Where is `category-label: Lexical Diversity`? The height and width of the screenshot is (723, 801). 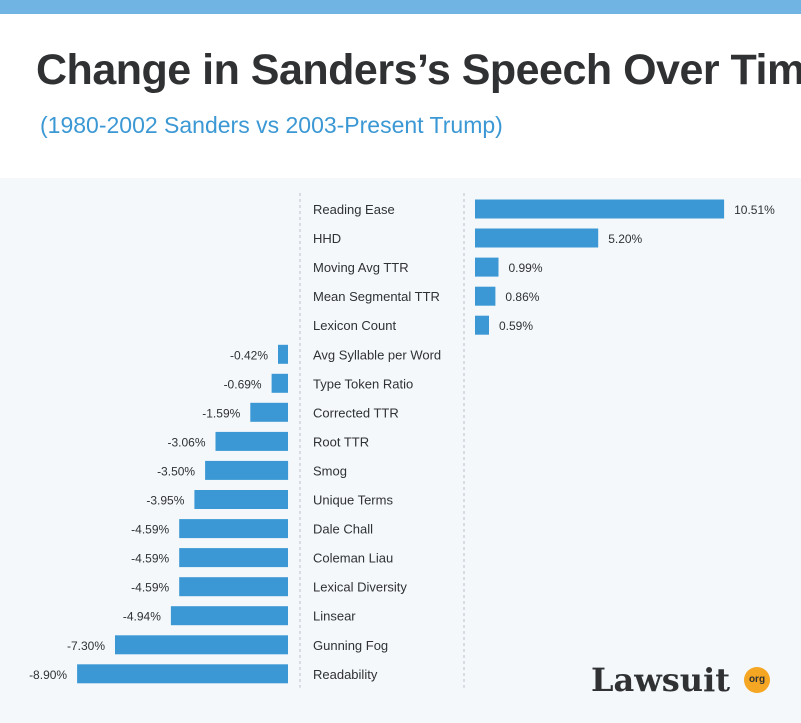 category-label: Lexical Diversity is located at coordinates (360, 587).